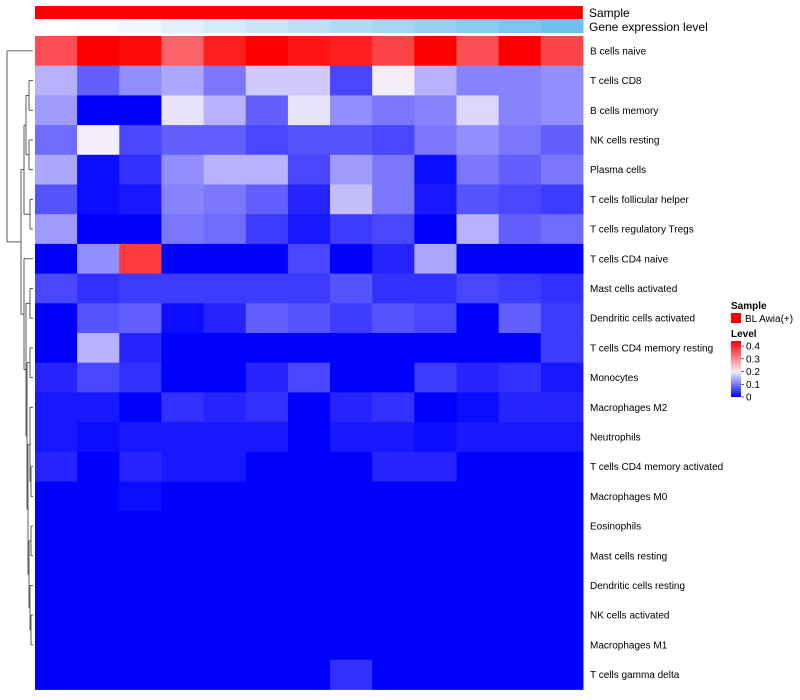 This screenshot has width=800, height=700. I want to click on legend-sample-entry: BL Awia(+), so click(769, 319).